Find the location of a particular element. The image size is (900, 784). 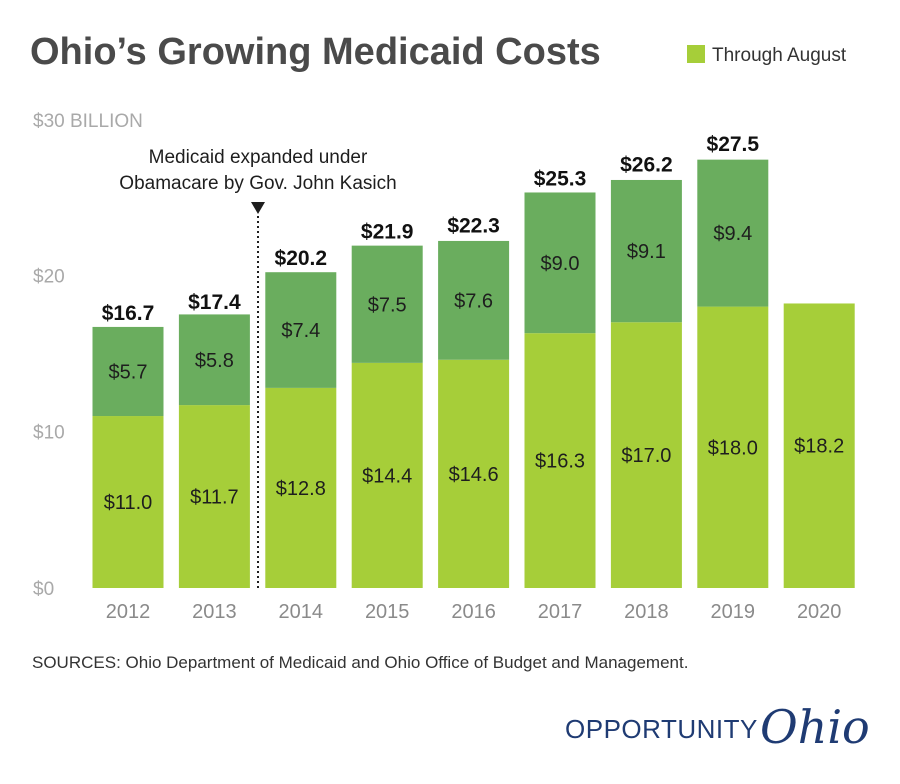

opportunity-ohio-logo: OPPORTUNITY Ohio is located at coordinates (717, 727).